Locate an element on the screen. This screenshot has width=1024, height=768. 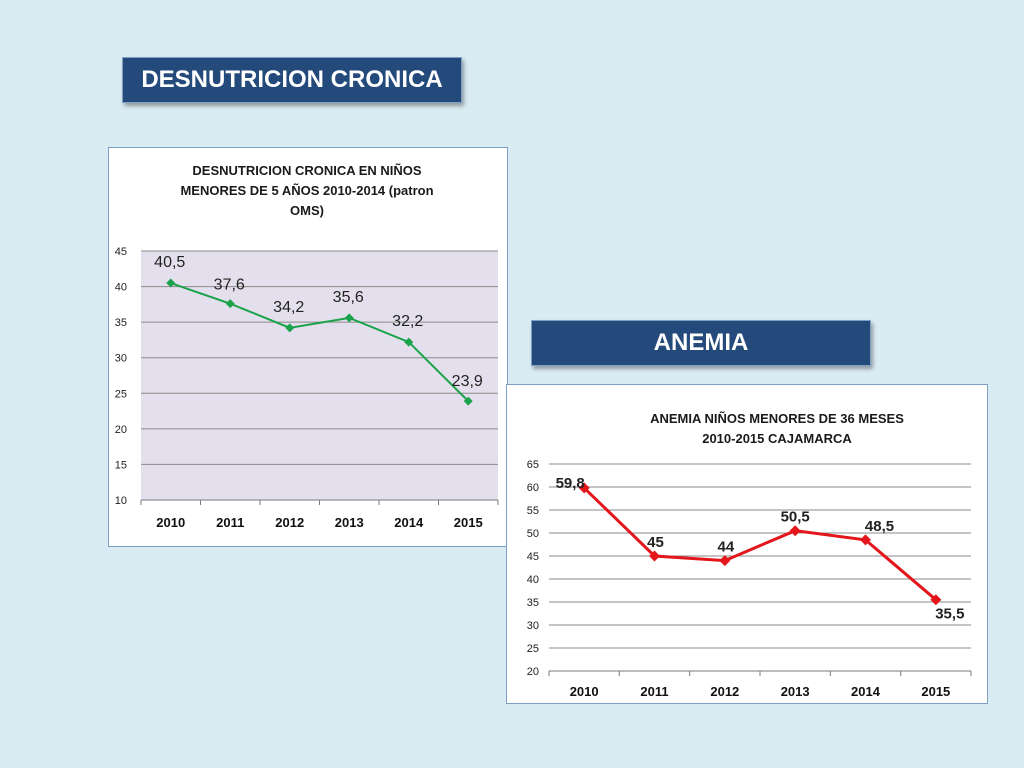
data-label: 50,5 is located at coordinates (795, 517).